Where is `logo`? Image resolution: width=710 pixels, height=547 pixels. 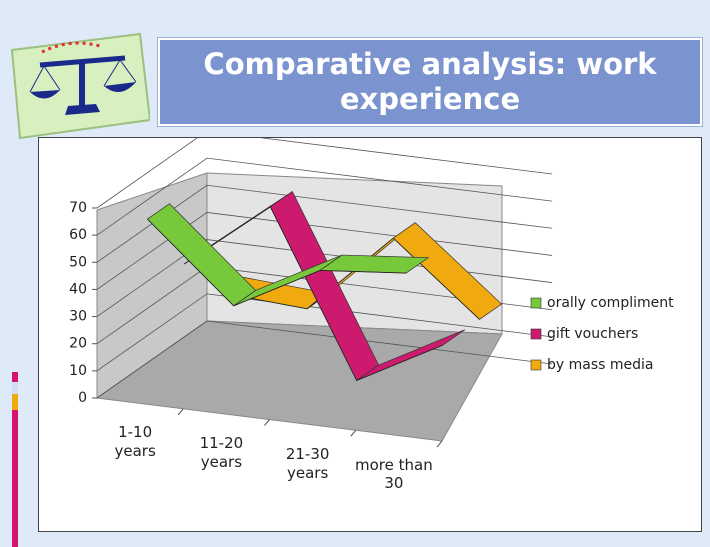
logo is located at coordinates (80, 86).